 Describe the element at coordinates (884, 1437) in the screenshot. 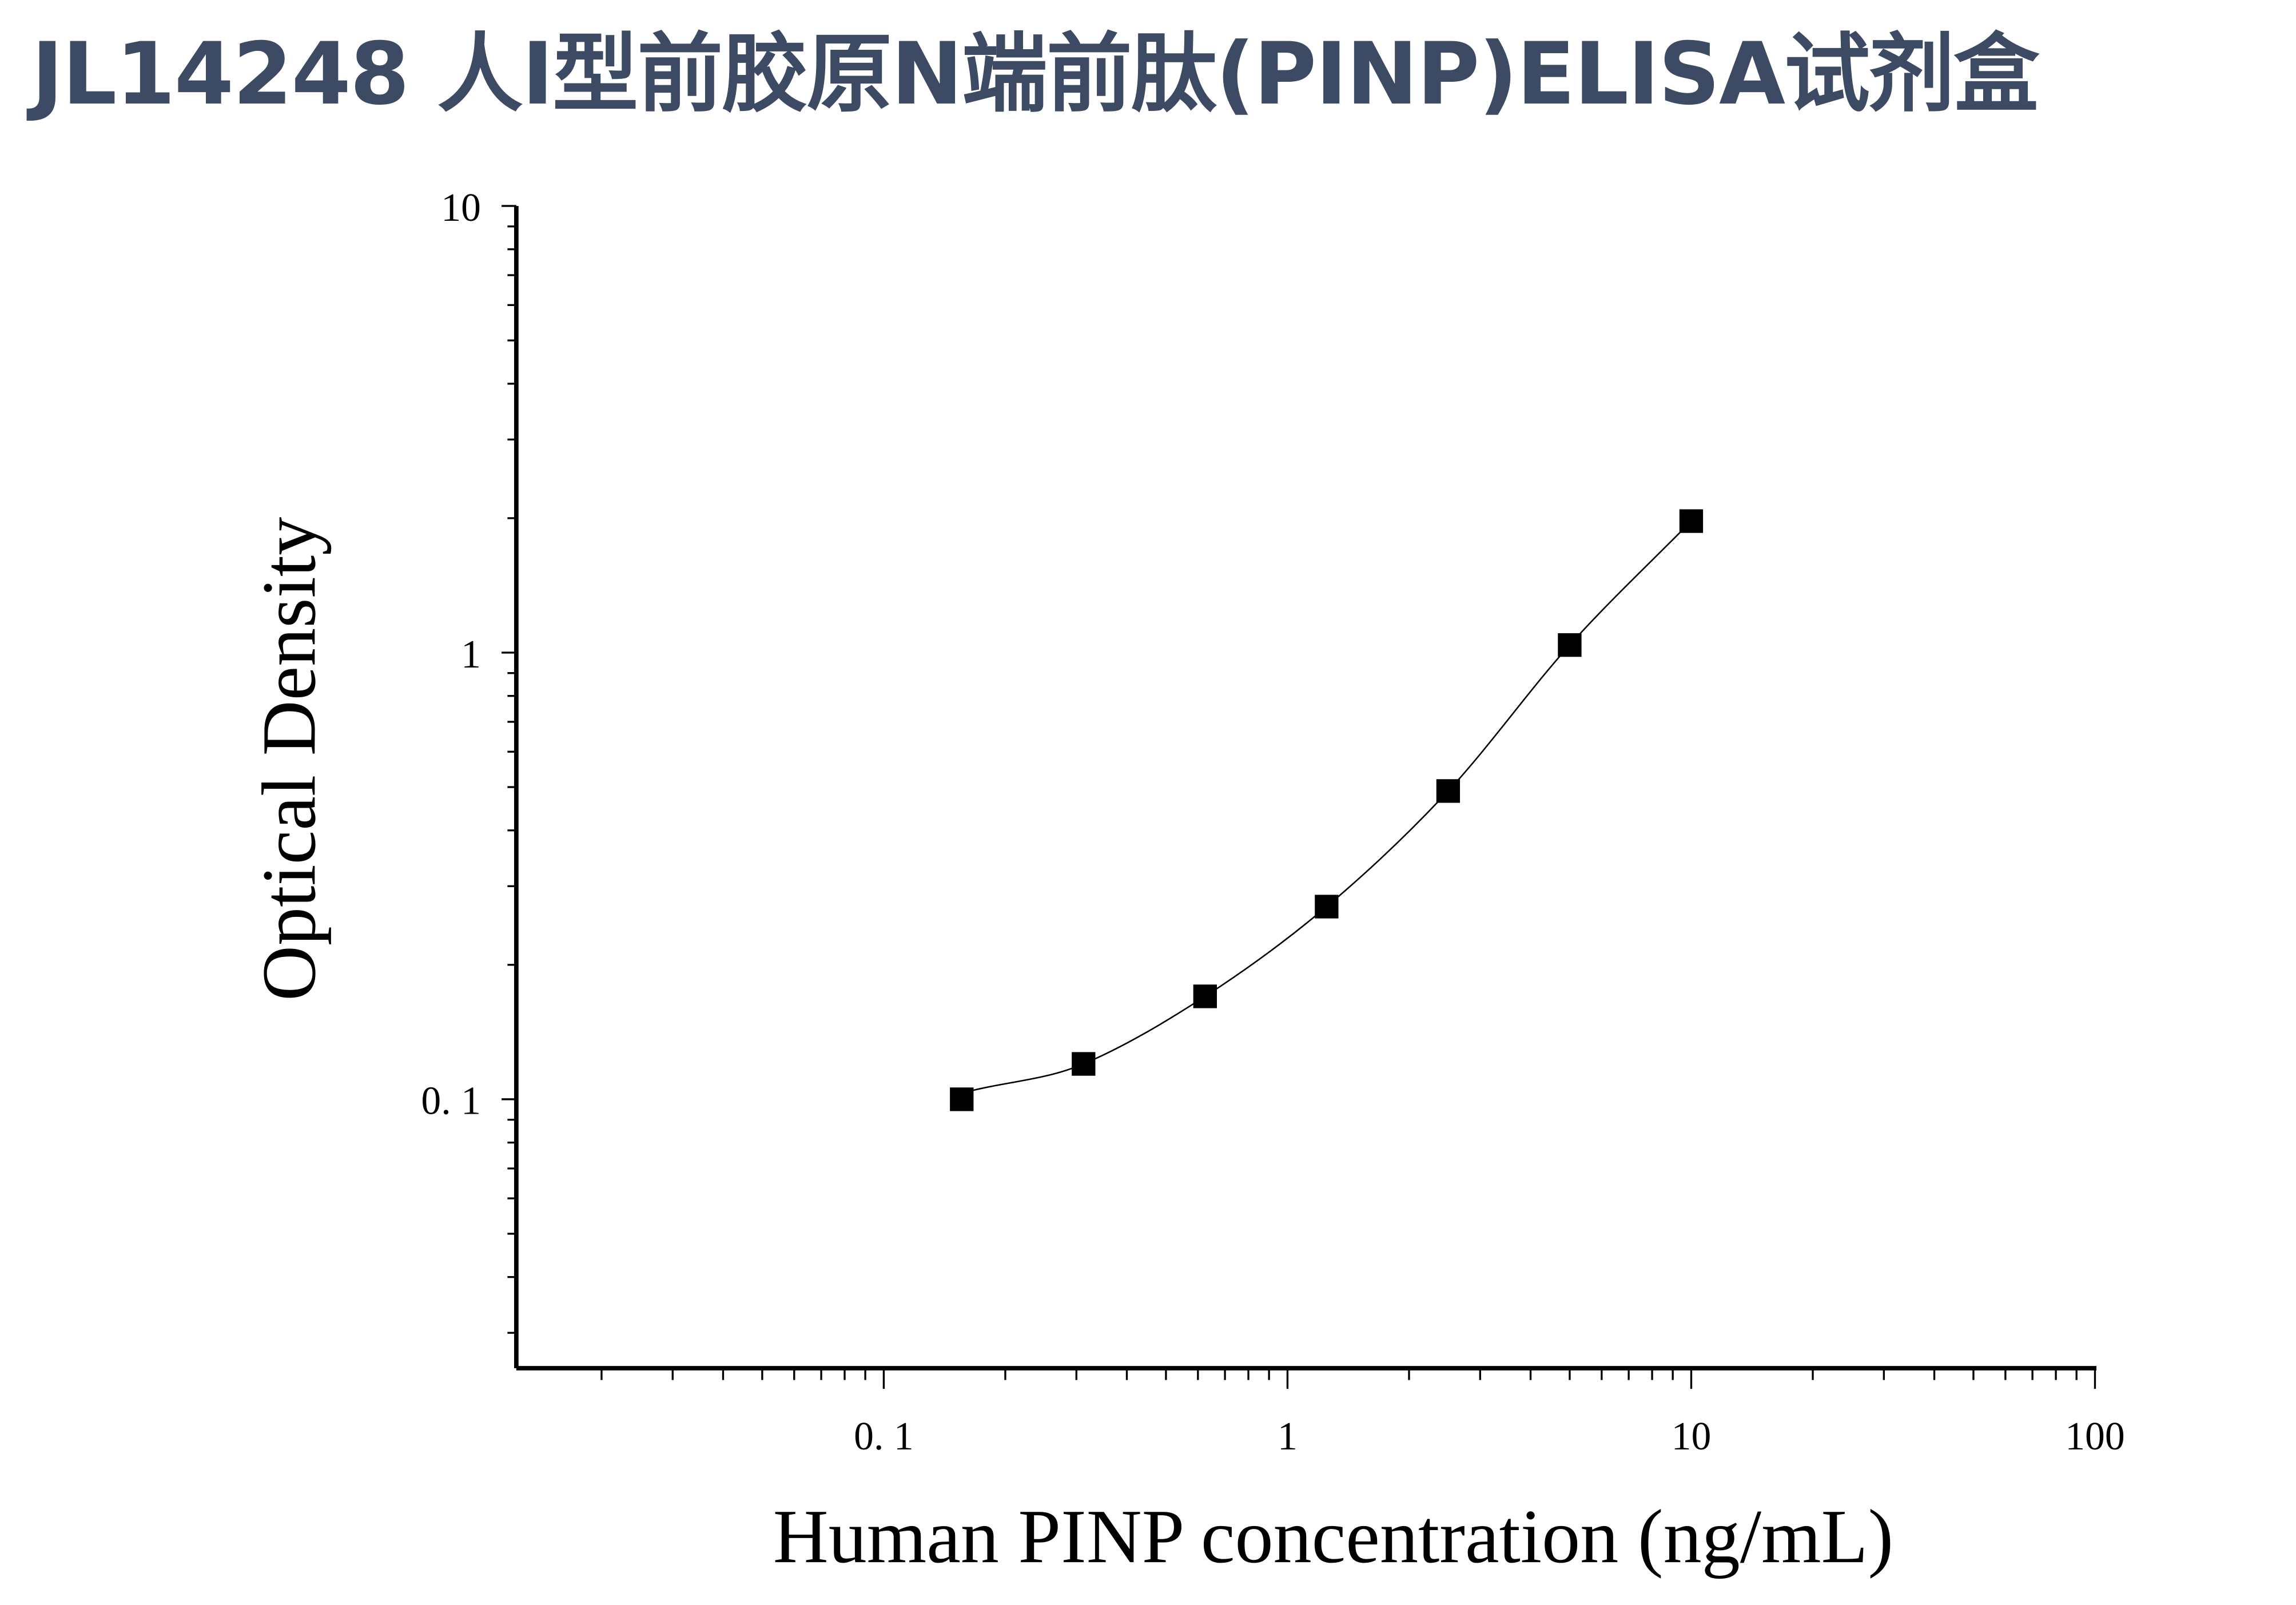

I see `x-tick-label: 0. 1` at that location.